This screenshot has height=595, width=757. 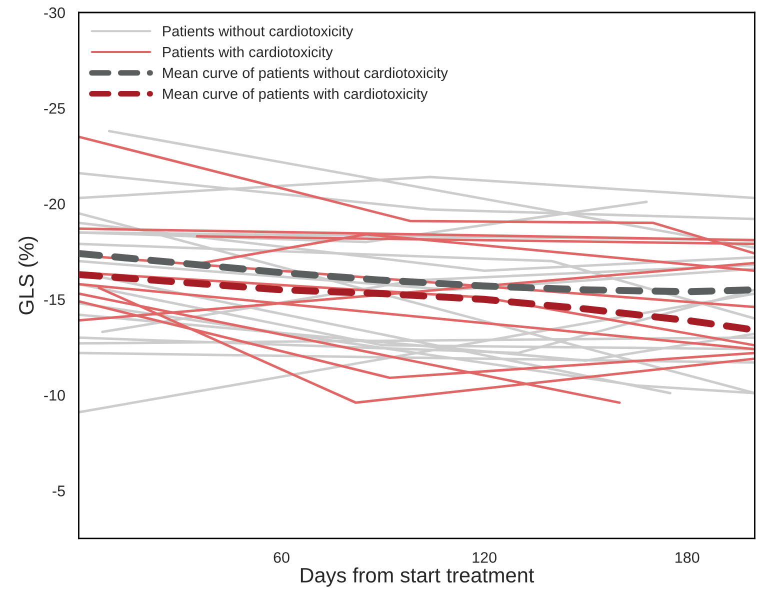 I want to click on legend-label: Patients with cardiotoxicity, so click(x=248, y=53).